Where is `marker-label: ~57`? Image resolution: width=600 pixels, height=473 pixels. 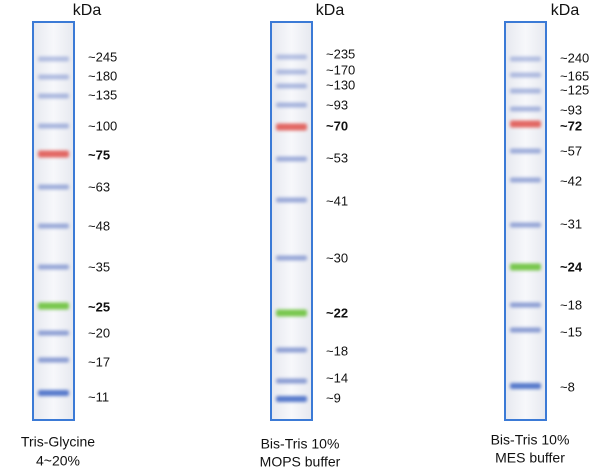 marker-label: ~57 is located at coordinates (571, 150).